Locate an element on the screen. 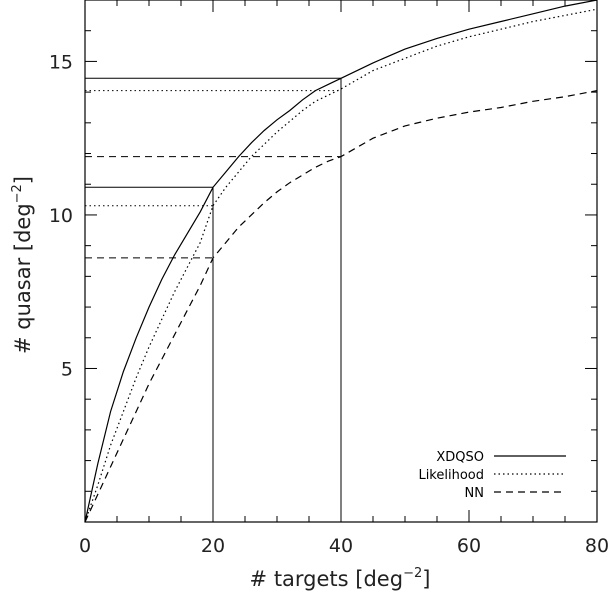 This screenshot has height=596, width=610. x-tick-label: 20 is located at coordinates (213, 546).